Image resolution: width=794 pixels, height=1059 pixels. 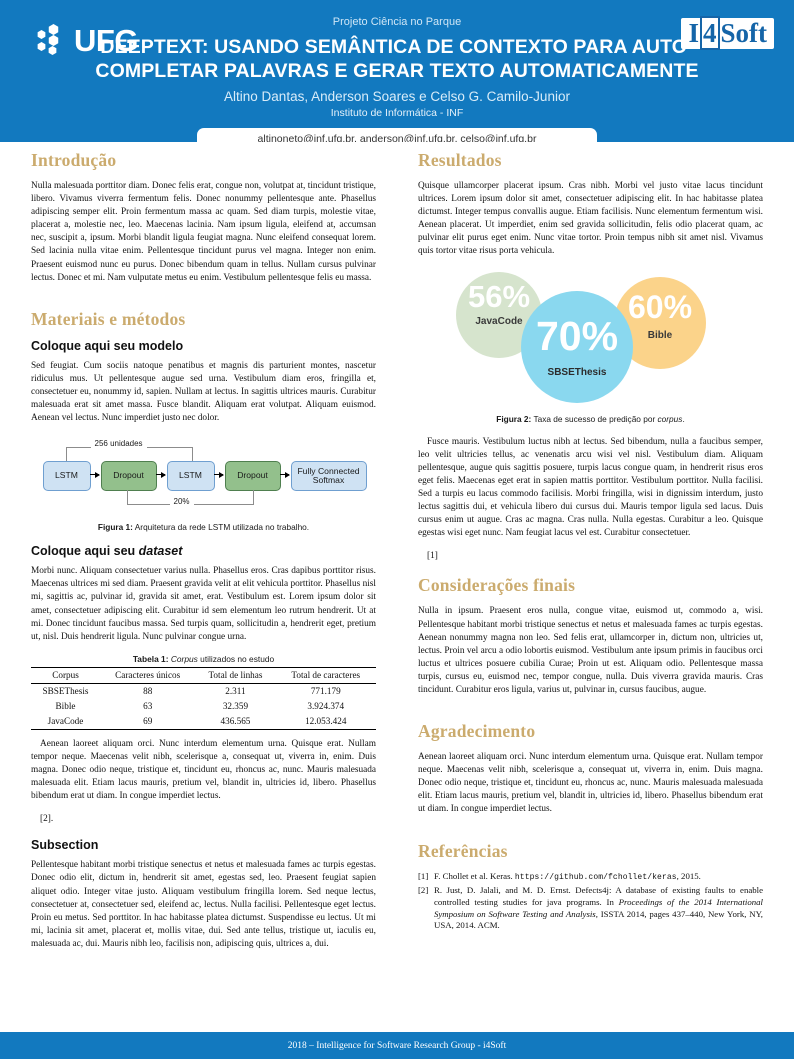 What do you see at coordinates (235, 675) in the screenshot?
I see `col-header-total-lines: Total de linhas` at bounding box center [235, 675].